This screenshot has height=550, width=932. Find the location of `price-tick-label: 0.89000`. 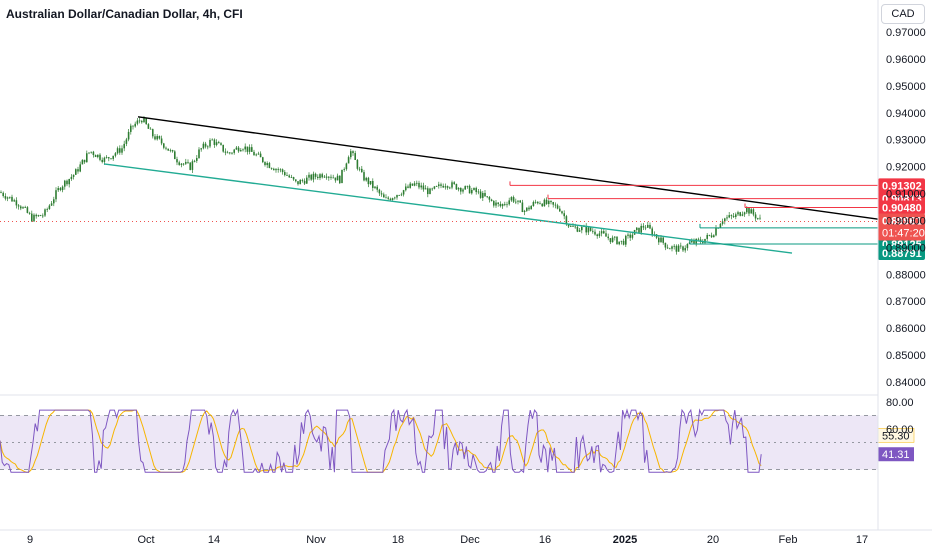

price-tick-label: 0.89000 is located at coordinates (906, 248).